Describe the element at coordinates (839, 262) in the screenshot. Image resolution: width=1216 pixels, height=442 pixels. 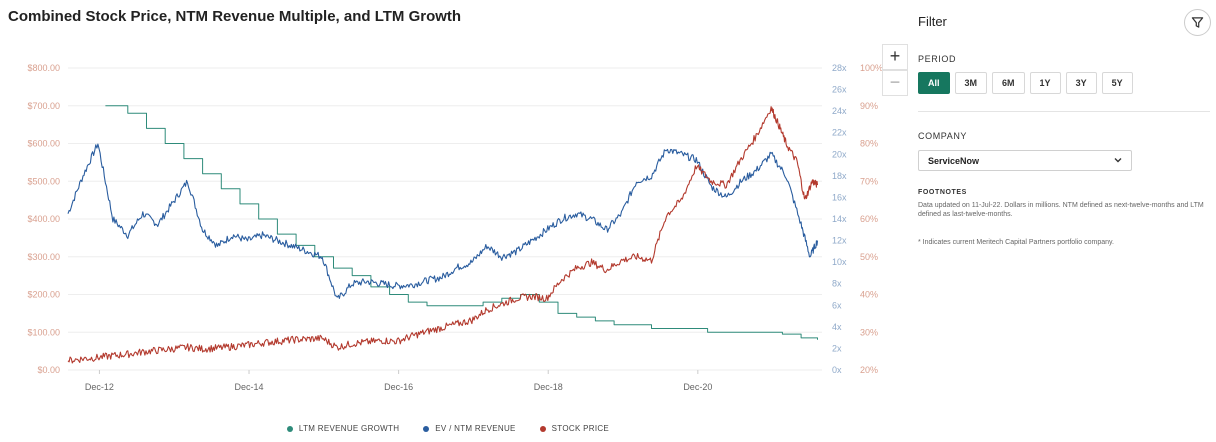
I see `multiple-tick-label: 10x` at that location.